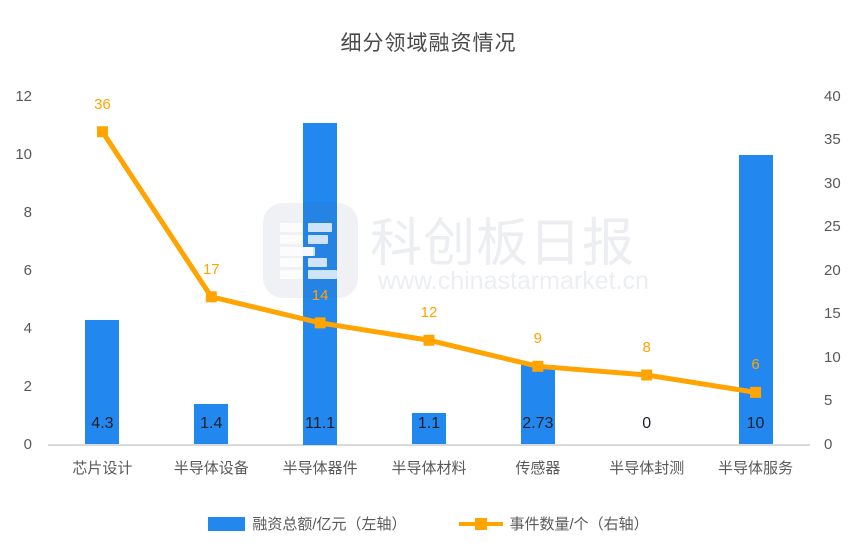  I want to click on legend-label: 融资总额/亿元（左轴）, so click(329, 524).